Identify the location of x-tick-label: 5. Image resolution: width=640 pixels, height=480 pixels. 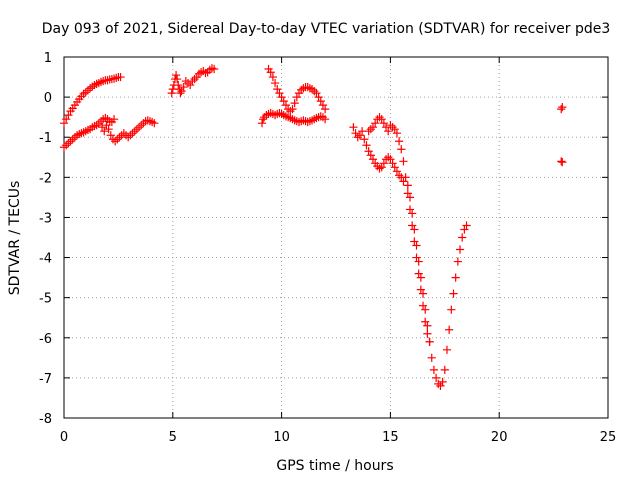
(173, 437).